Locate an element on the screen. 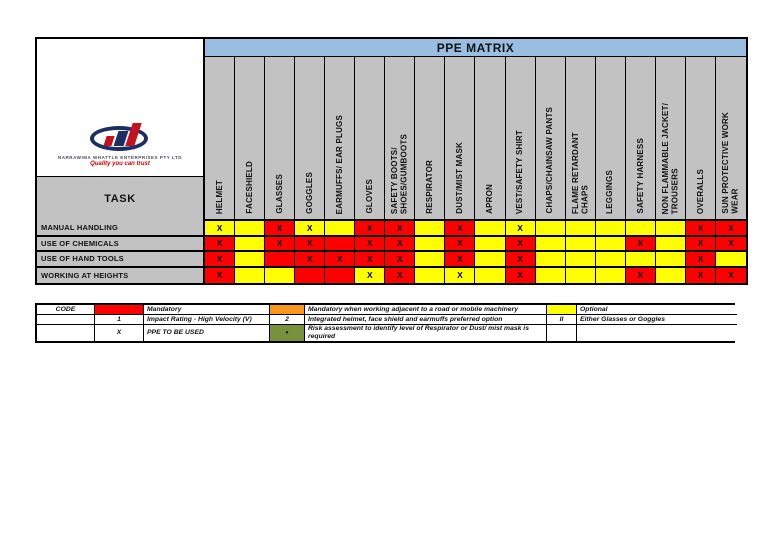 This screenshot has width=768, height=543. company-tagline: Quality you can trust is located at coordinates (120, 164).